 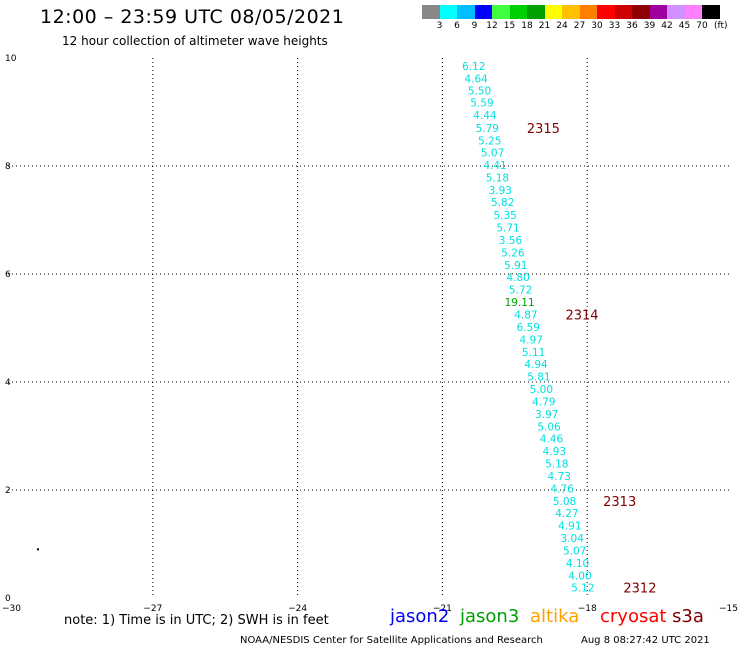 I want to click on swh-value-label: 4.87, so click(x=525, y=316).